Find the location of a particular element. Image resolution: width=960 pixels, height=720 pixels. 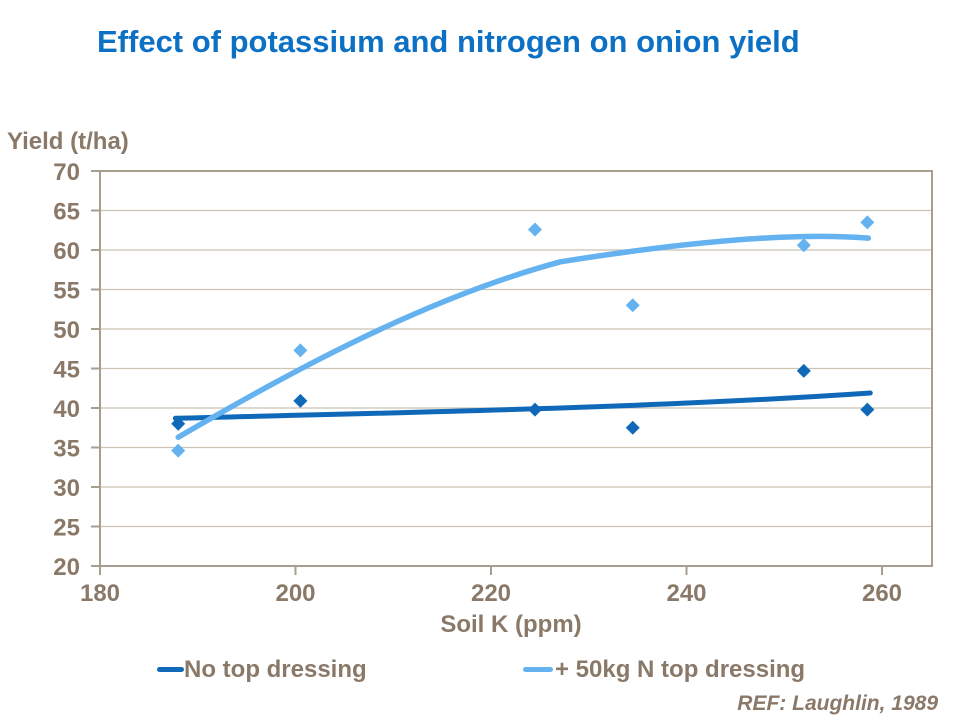

y-tick-label: 35 is located at coordinates (66, 449).